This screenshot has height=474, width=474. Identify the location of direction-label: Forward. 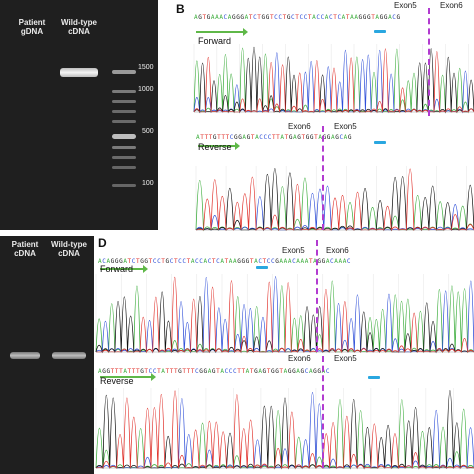
(215, 41).